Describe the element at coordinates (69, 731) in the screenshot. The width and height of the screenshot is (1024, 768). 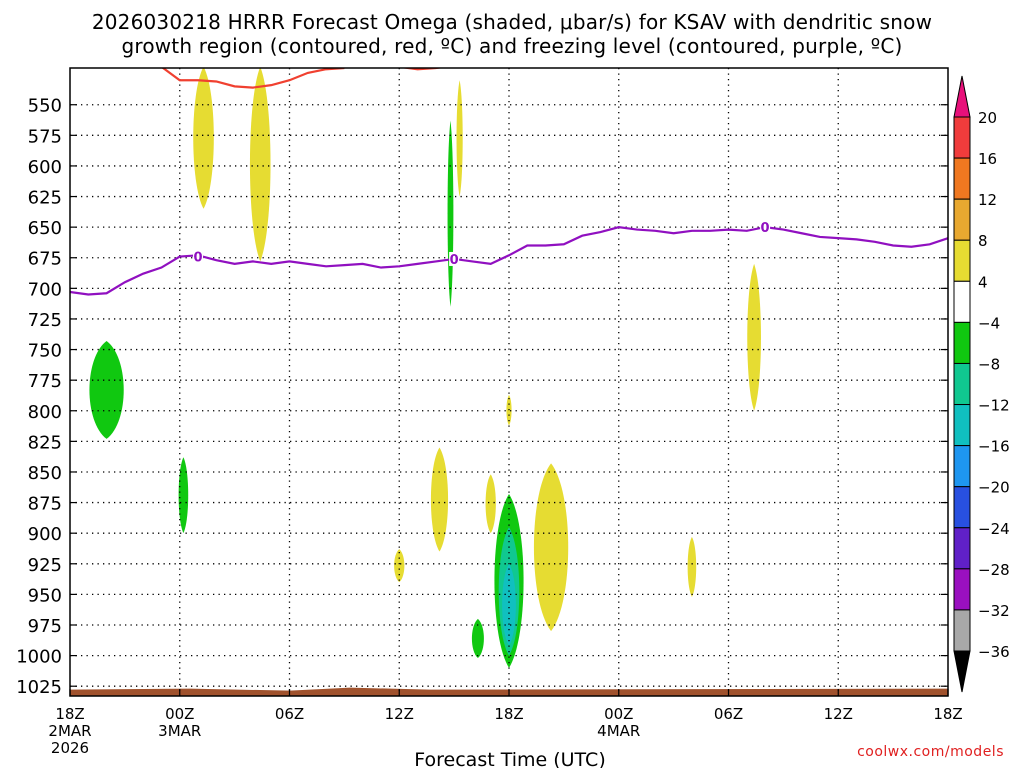
I see `x-tick-sublabel-0-0: 2MAR` at that location.